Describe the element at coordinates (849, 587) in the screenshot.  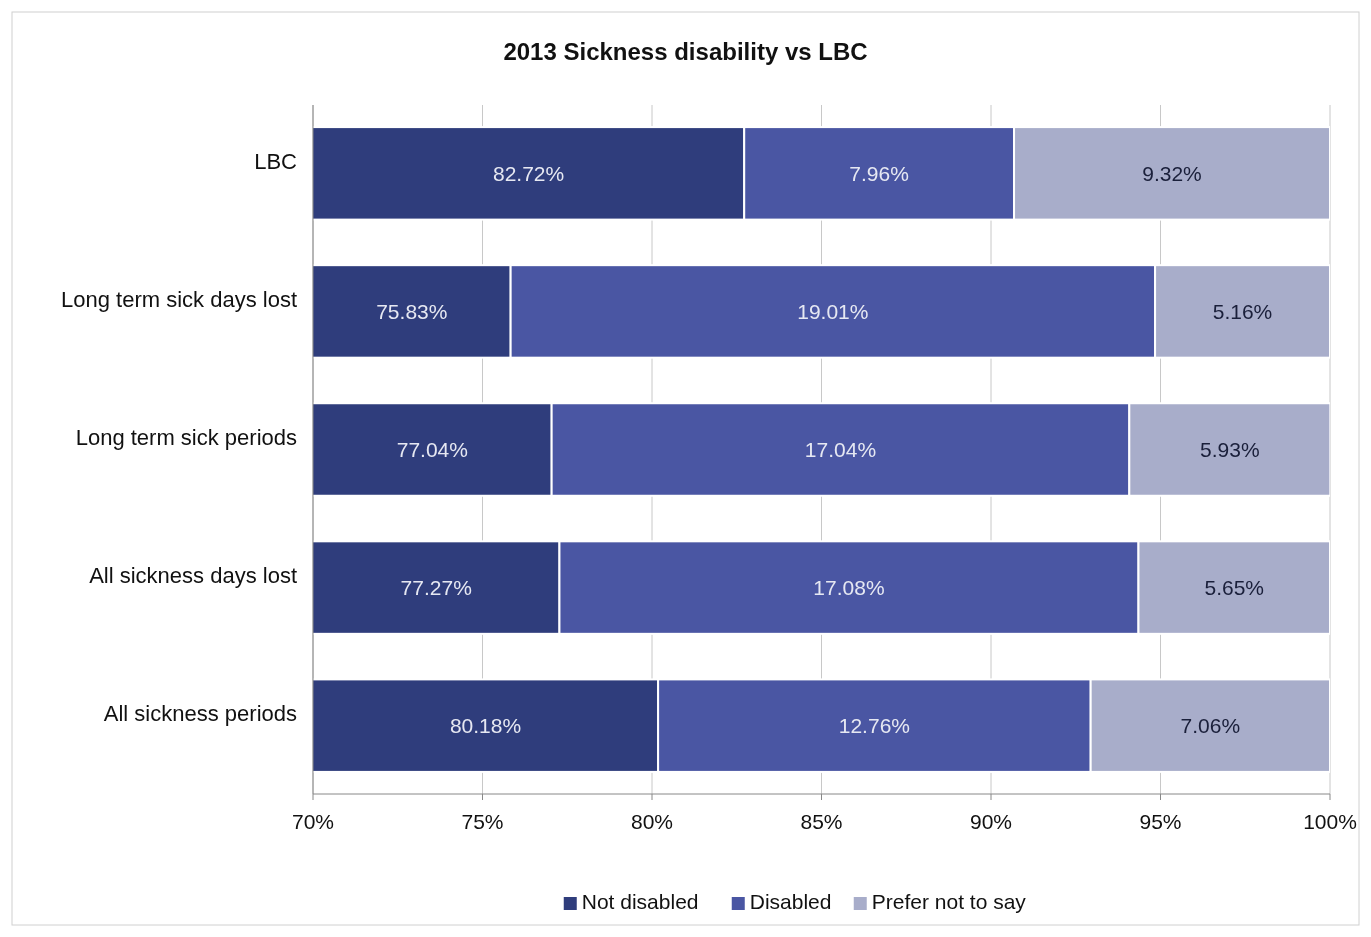
I see `data-label: 17.08%` at that location.